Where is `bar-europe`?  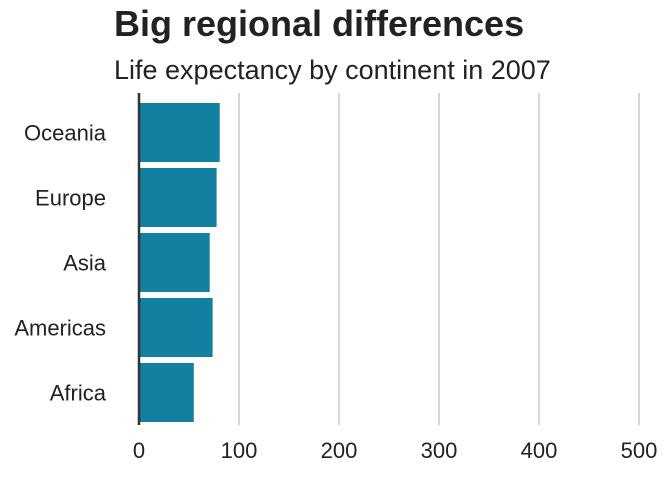
bar-europe is located at coordinates (178, 197).